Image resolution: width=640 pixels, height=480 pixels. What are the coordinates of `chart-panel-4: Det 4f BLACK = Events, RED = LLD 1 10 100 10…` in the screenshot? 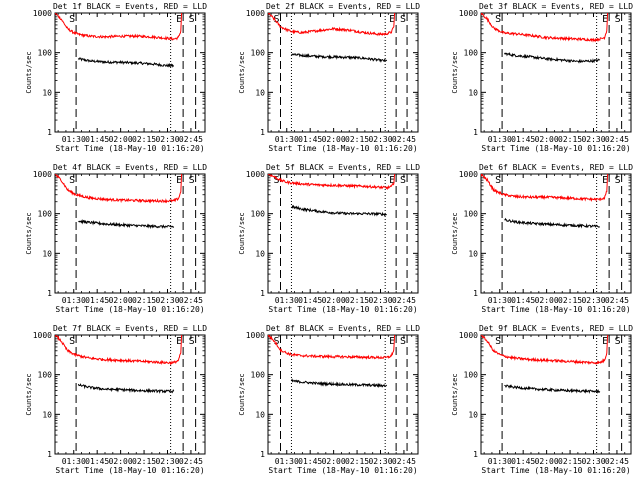 It's located at (116, 238).